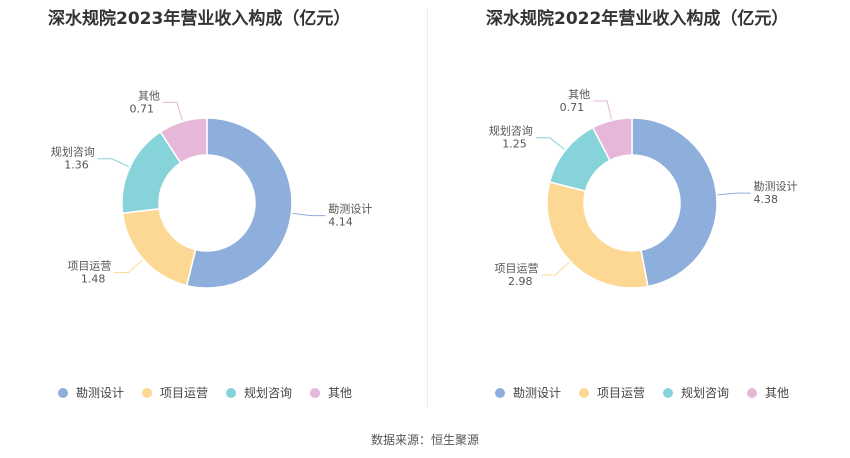 Image resolution: width=850 pixels, height=458 pixels. What do you see at coordinates (199, 19) in the screenshot?
I see `chart-title: 深水规院2023年营业收入构成（亿元）` at bounding box center [199, 19].